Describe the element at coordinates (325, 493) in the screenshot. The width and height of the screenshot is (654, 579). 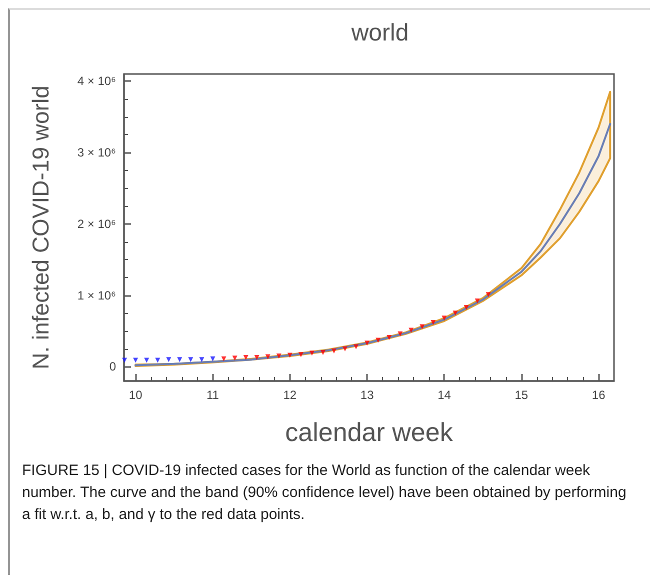
I see `caption: FIGURE 15 | COVID-19 infected cases for the World as function of the calendar week number. The curve and the band (90% confidence level) have been obtained by performing a fit w.r.t. a, b, and γ to the red data points.` at that location.